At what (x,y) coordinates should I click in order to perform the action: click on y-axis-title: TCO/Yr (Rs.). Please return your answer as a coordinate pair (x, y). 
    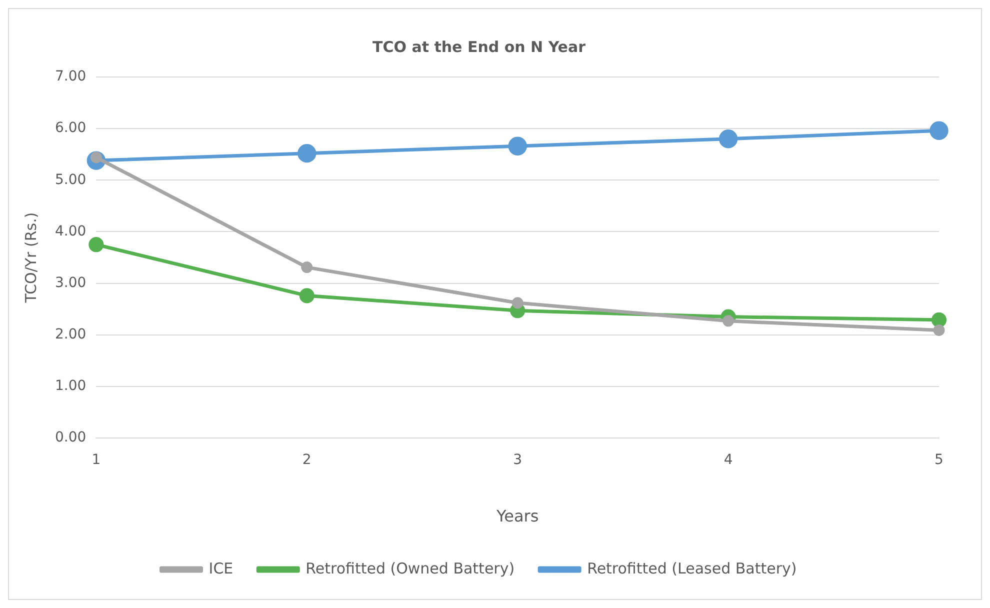
    Looking at the image, I should click on (31, 258).